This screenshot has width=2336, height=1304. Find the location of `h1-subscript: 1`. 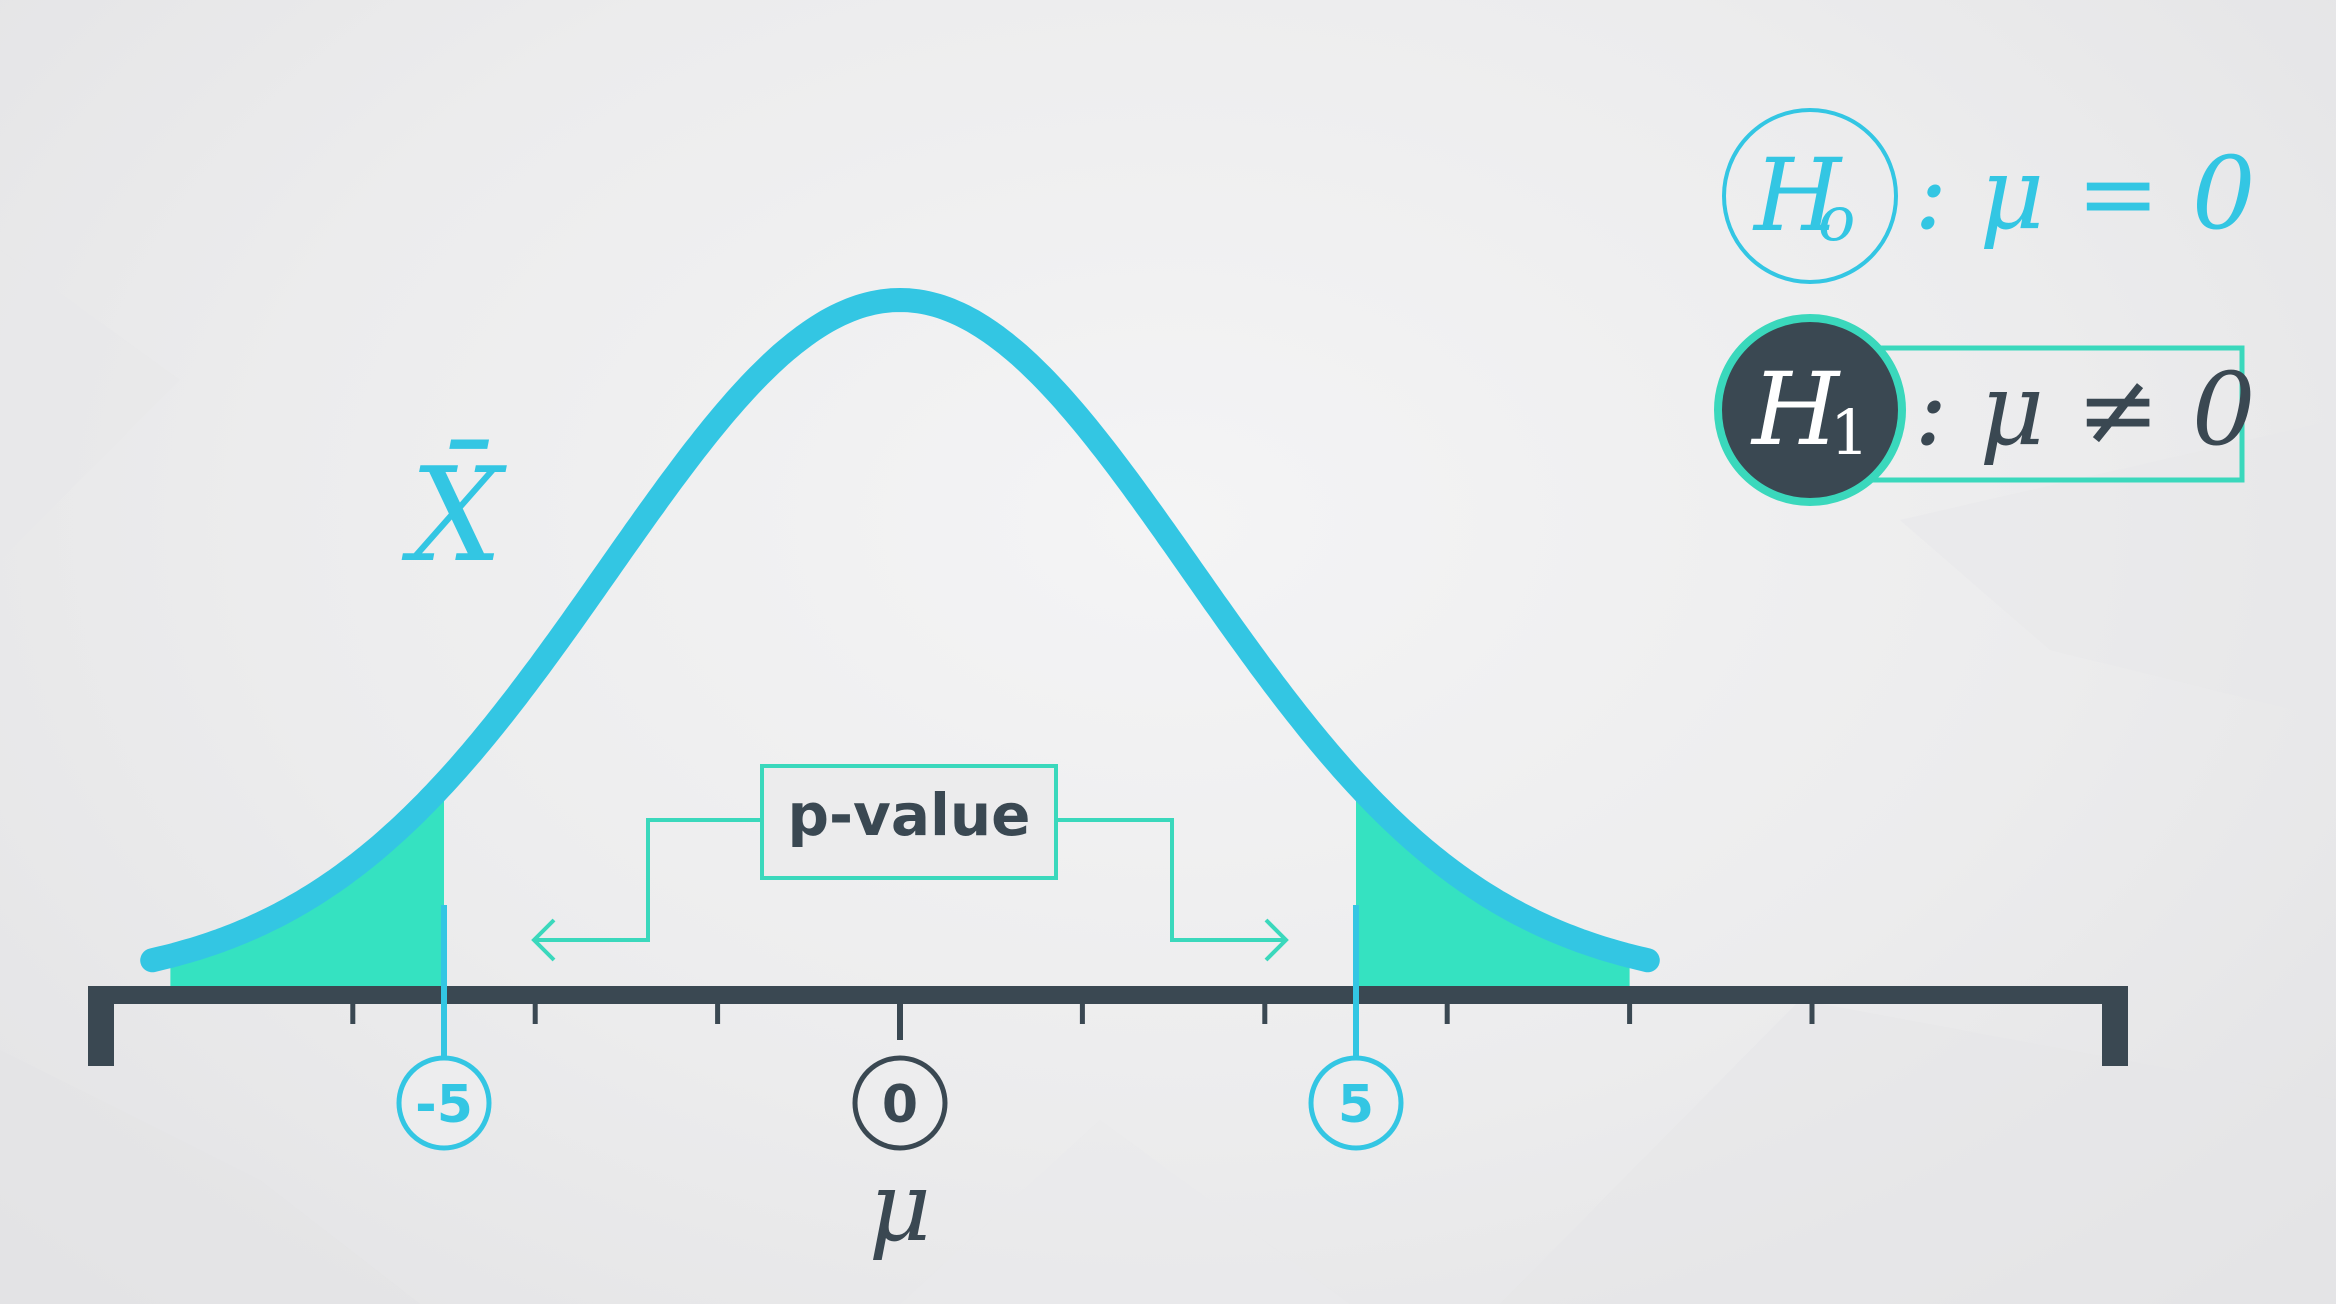

h1-subscript: 1 is located at coordinates (1849, 432).